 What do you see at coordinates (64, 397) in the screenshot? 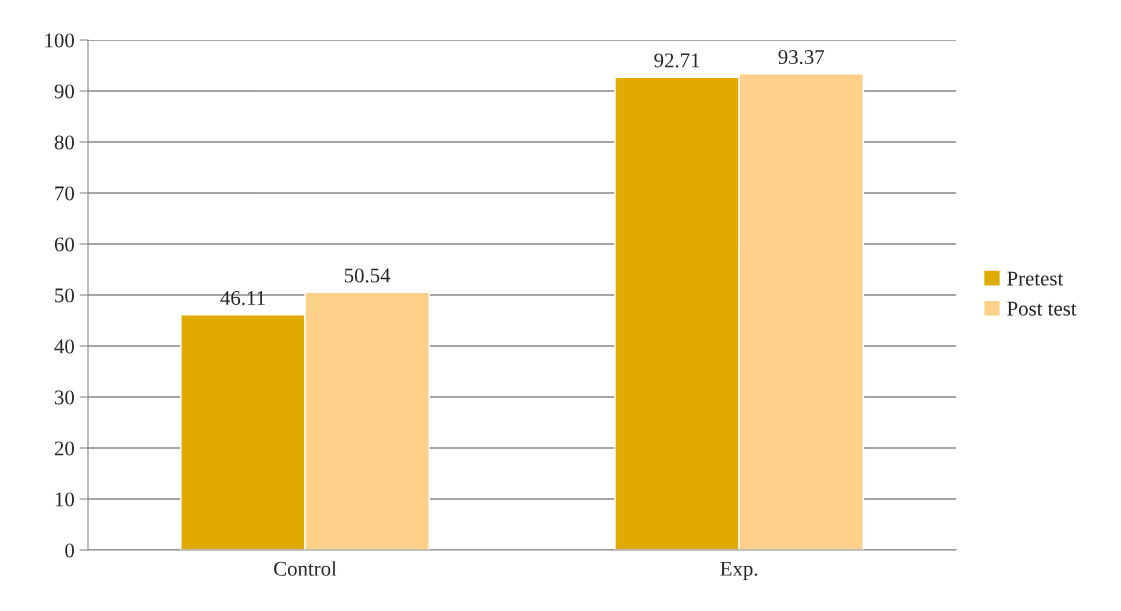
I see `y-tick-label: 30` at bounding box center [64, 397].